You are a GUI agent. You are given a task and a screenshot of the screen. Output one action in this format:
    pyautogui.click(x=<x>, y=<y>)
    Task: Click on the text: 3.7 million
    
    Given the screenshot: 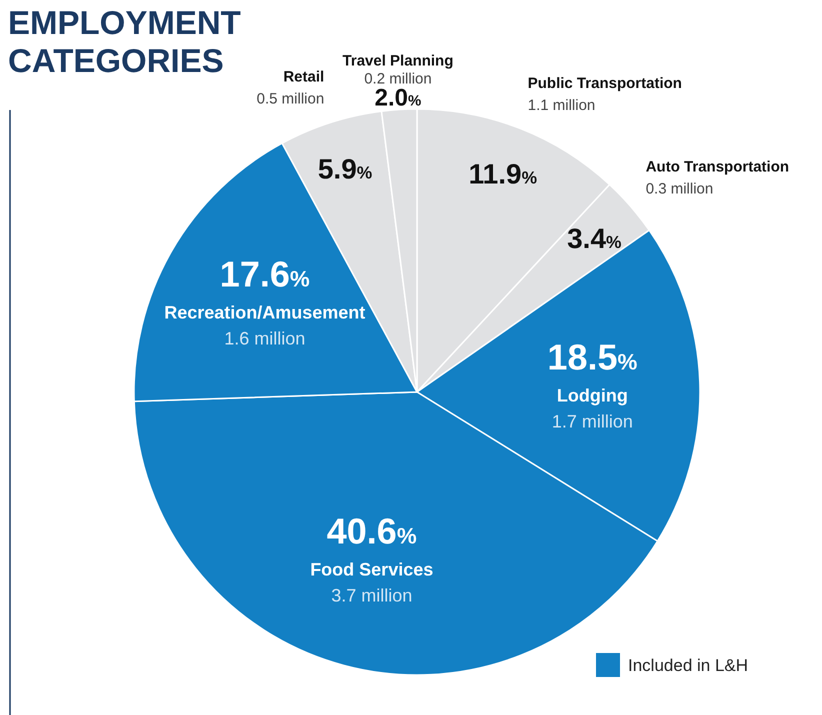 What is the action you would take?
    pyautogui.click(x=371, y=596)
    